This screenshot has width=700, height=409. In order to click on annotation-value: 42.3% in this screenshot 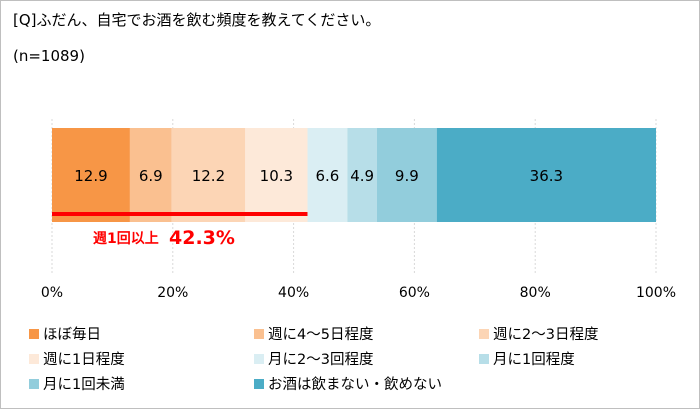, I will do `click(202, 238)`.